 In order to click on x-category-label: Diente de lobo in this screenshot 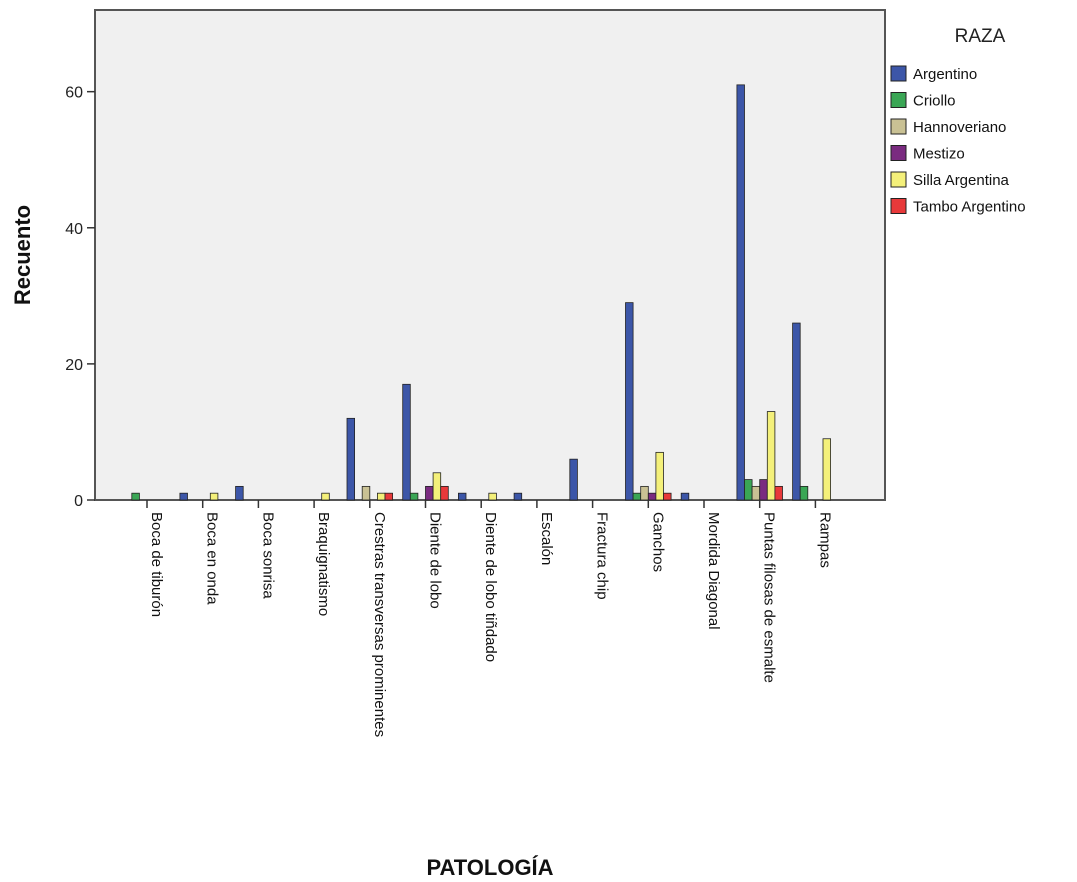, I will do `click(435, 560)`.